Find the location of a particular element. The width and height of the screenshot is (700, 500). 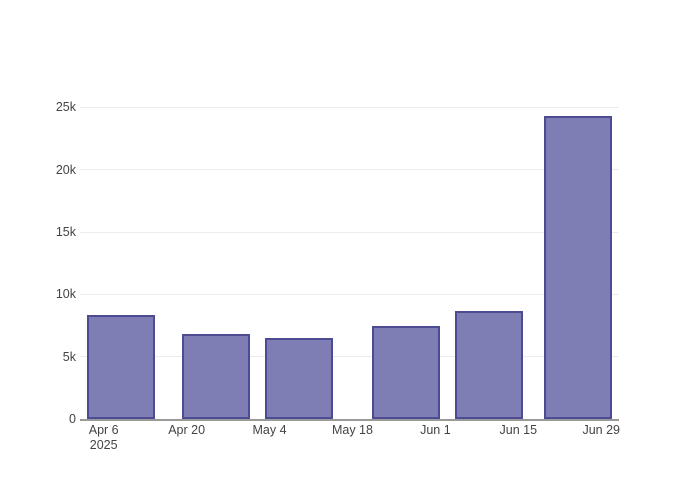

x-tick-date: Jun 15 is located at coordinates (518, 430).